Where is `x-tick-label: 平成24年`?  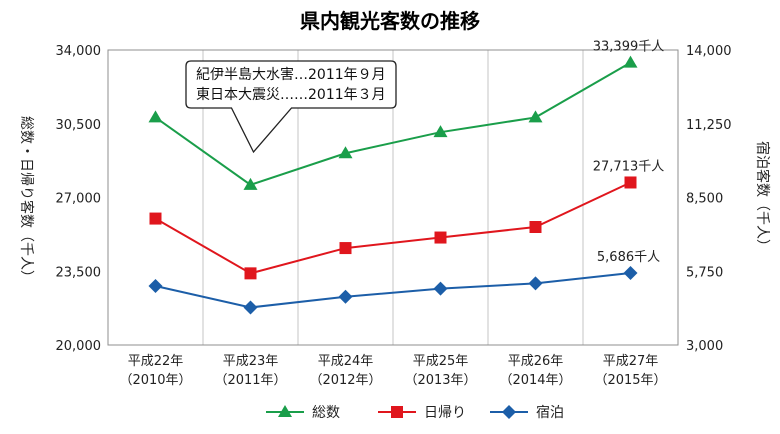
x-tick-label: 平成24年 is located at coordinates (346, 361).